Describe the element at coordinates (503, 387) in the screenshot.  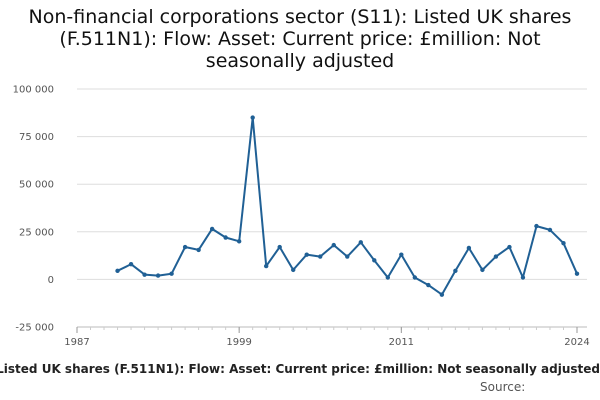
I see `source-caption: Source:` at that location.